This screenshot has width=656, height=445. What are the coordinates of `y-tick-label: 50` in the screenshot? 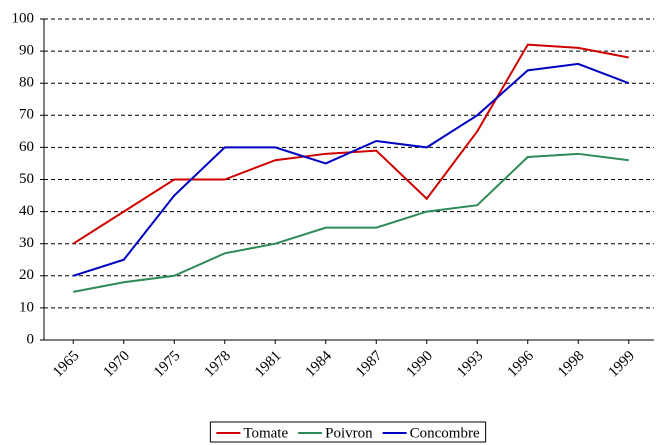 It's located at (26, 179).